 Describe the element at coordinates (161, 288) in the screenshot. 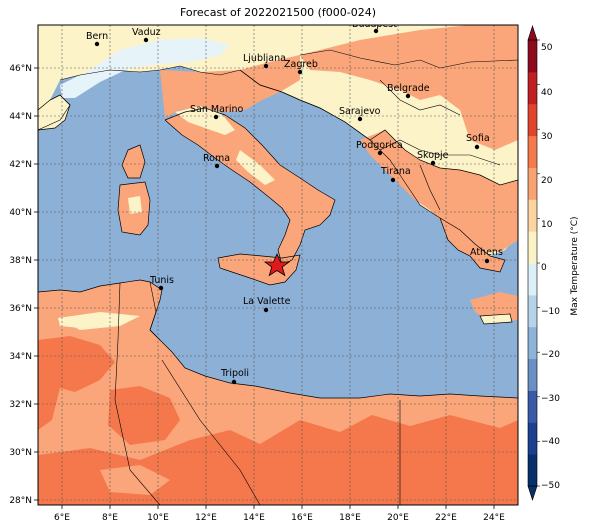

I see `city-dot-tunis` at that location.